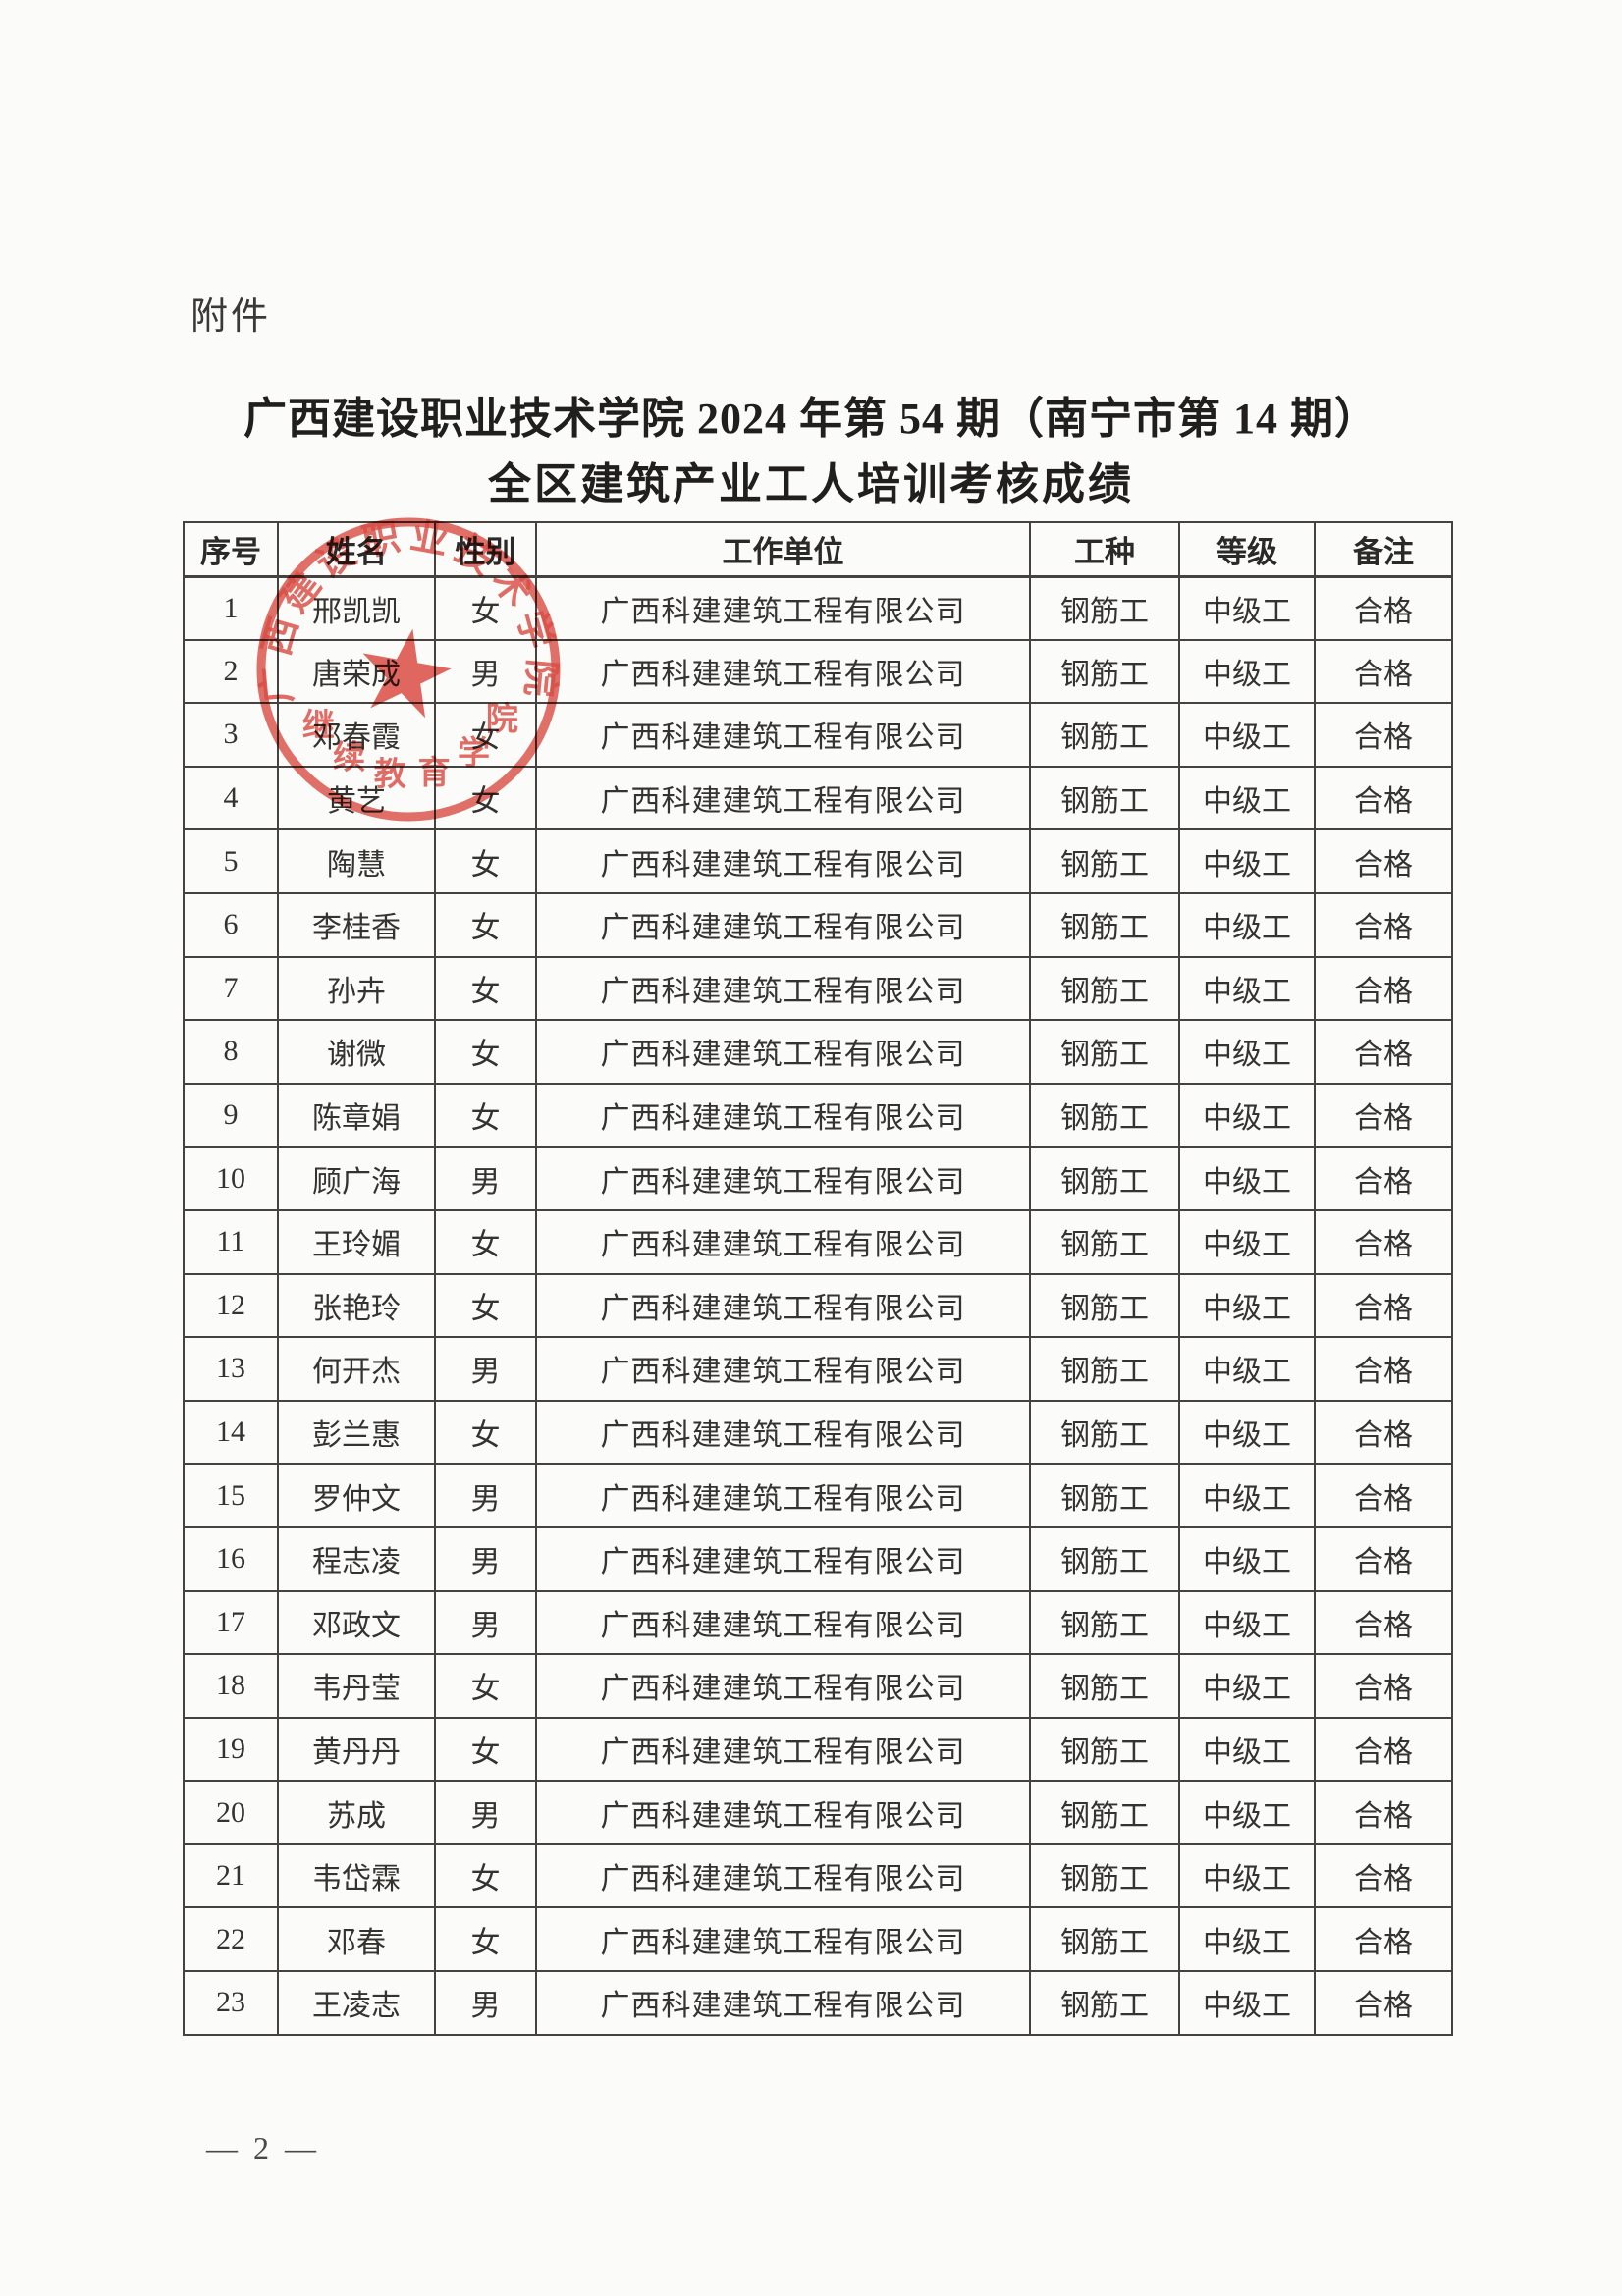  I want to click on cell-no: 8, so click(231, 1052).